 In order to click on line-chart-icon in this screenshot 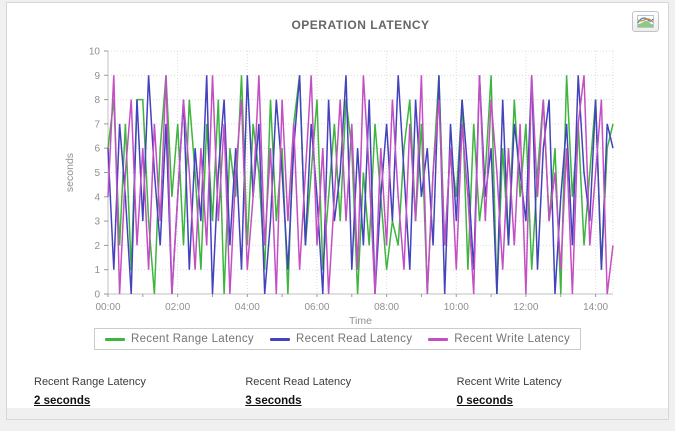, I will do `click(645, 21)`.